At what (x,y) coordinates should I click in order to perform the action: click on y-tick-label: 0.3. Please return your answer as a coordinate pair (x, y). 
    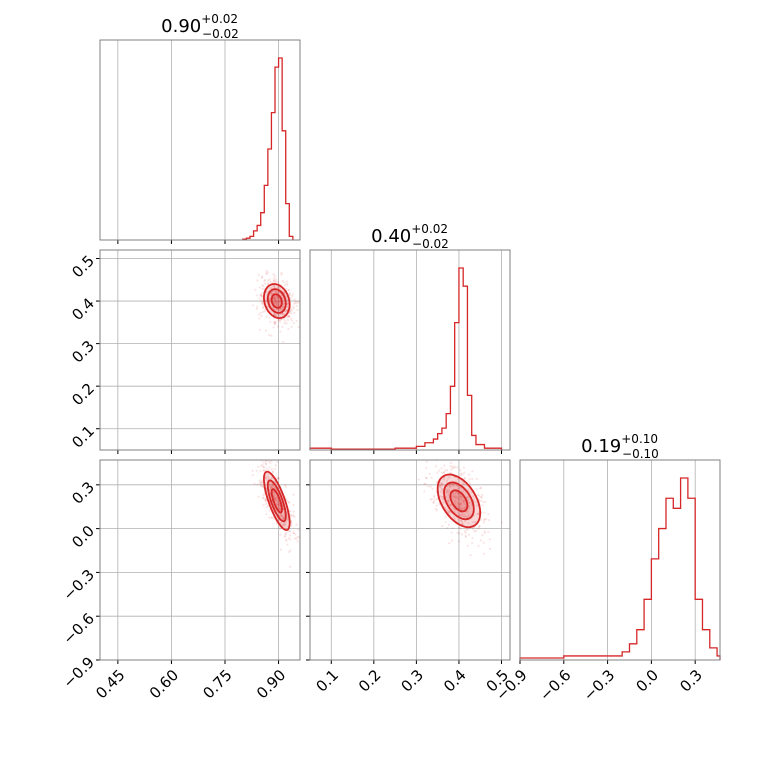
    Looking at the image, I should click on (83, 352).